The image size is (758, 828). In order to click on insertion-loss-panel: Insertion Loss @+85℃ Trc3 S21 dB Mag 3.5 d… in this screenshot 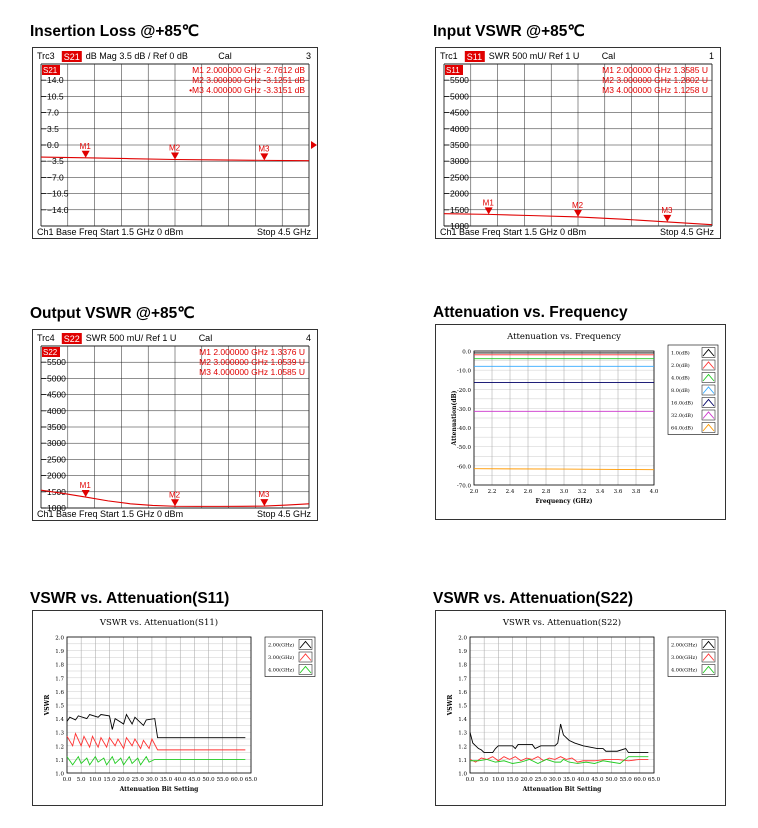, I will do `click(175, 132)`.